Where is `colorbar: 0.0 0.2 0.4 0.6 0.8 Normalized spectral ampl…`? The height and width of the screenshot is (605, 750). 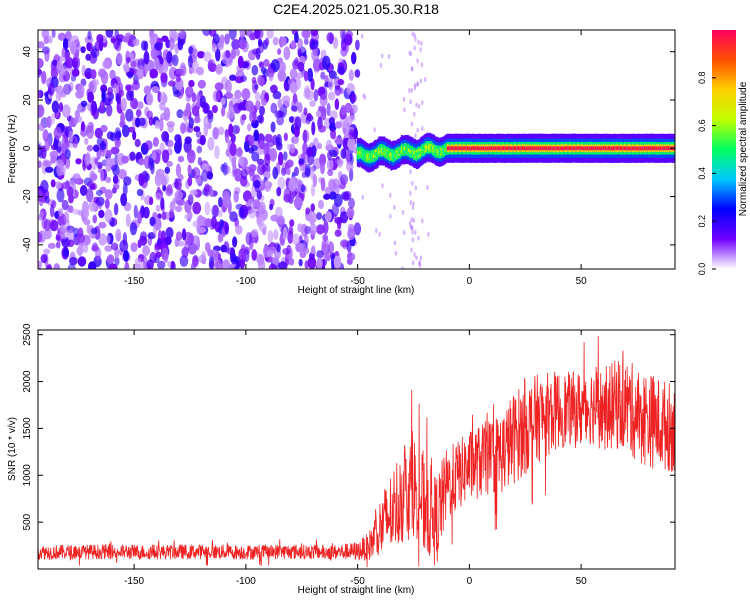
colorbar: 0.0 0.2 0.4 0.6 0.8 Normalized spectral ampl… is located at coordinates (723, 152).